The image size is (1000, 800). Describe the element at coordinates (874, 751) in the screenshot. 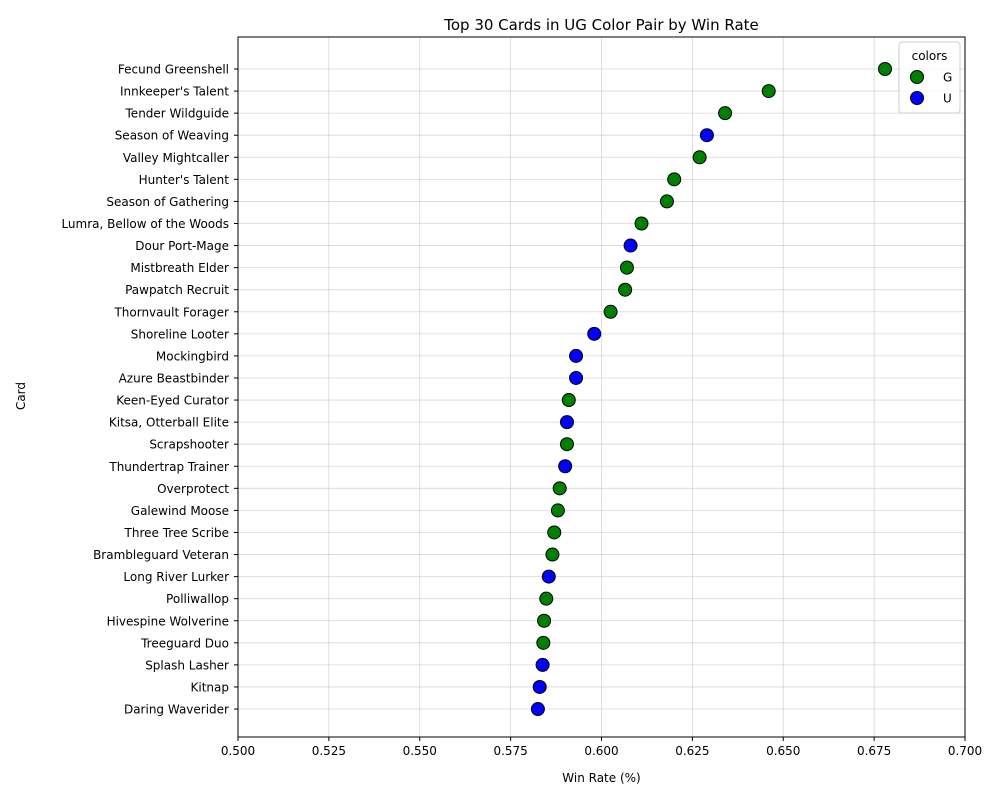

I see `x-tick-label: 0.675` at that location.